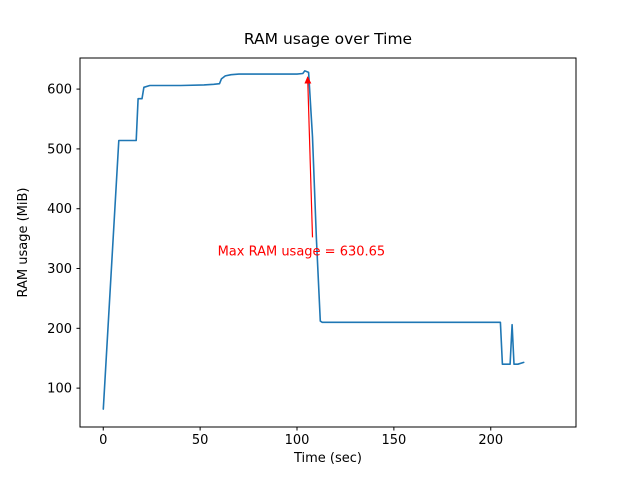 The width and height of the screenshot is (640, 480). What do you see at coordinates (490, 440) in the screenshot?
I see `x-tick-label: 200` at bounding box center [490, 440].